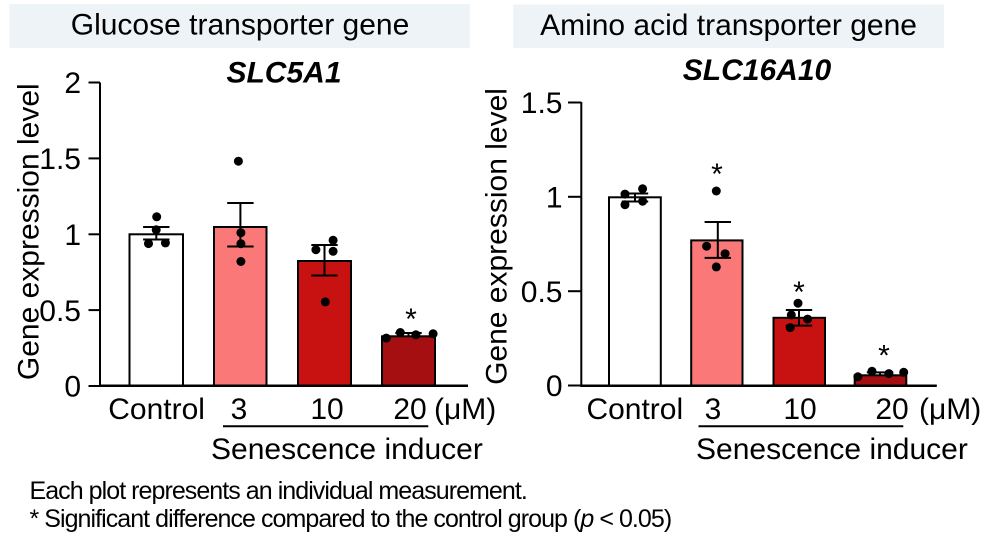 This screenshot has height=544, width=1000. What do you see at coordinates (72, 83) in the screenshot?
I see `svg-text: 2` at bounding box center [72, 83].